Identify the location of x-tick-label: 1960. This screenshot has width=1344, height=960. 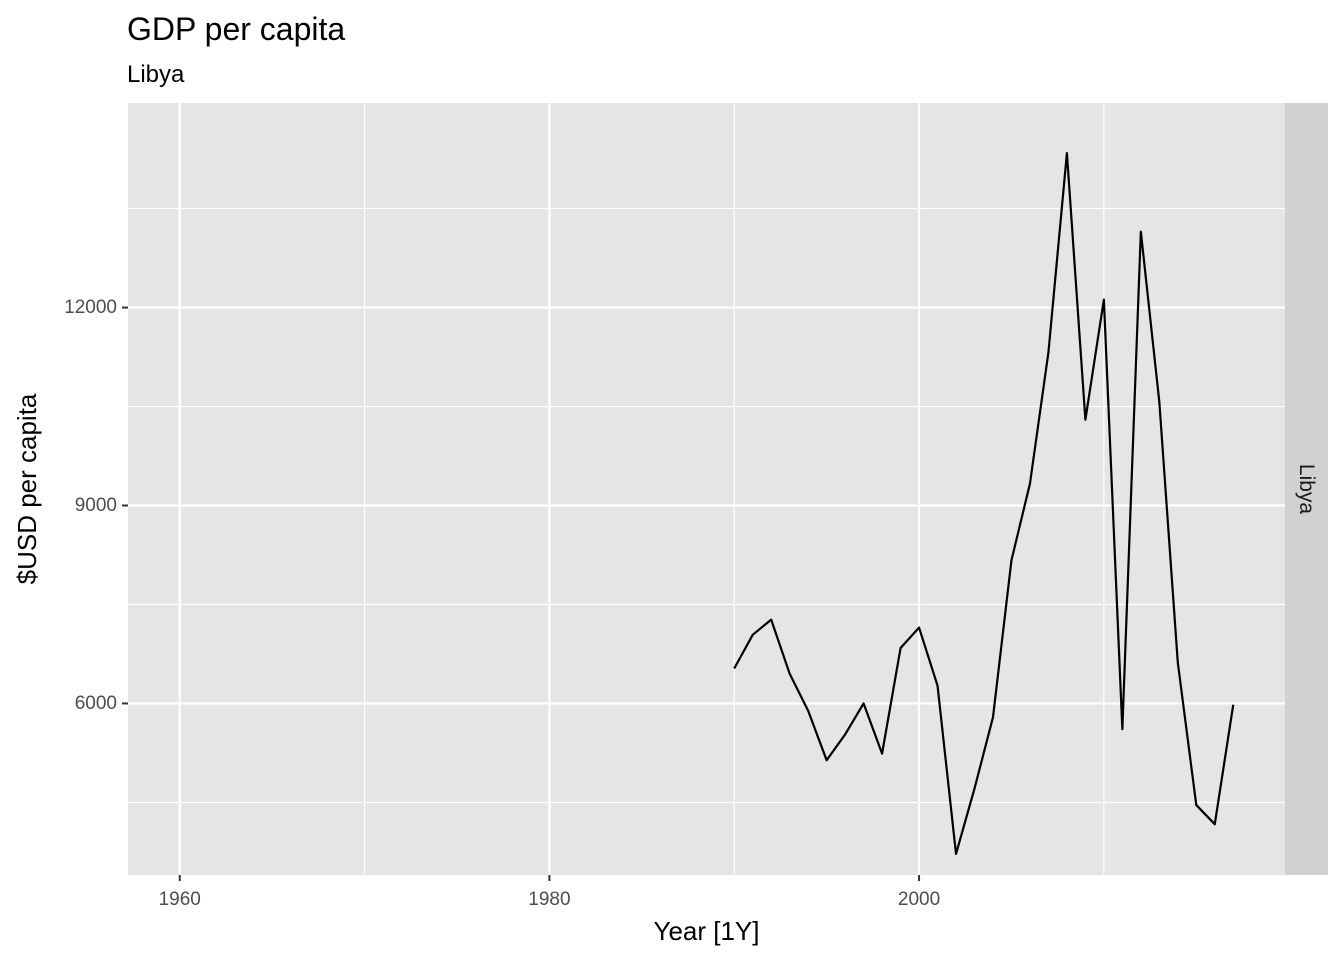
(180, 899).